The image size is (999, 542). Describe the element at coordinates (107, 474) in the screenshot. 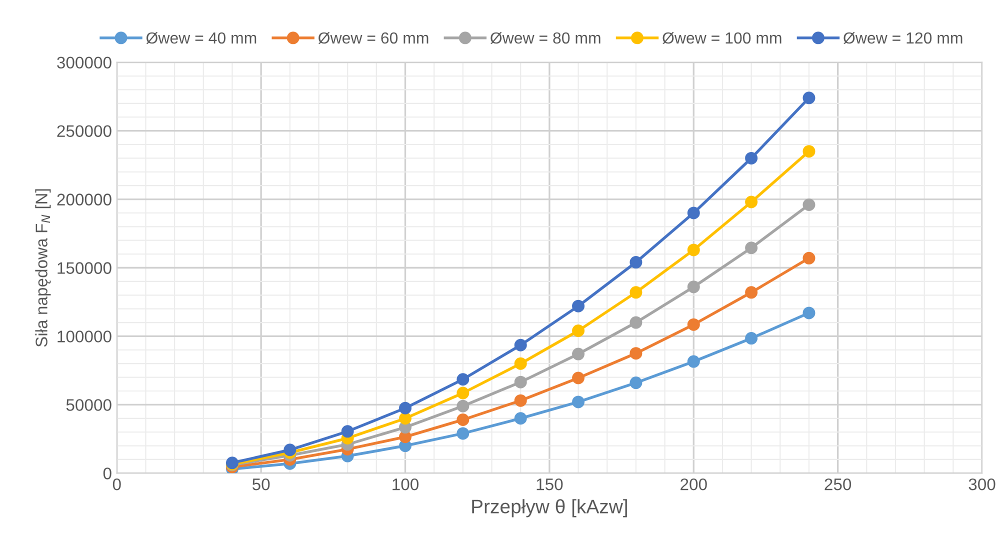

I see `y-tick-label: 0` at that location.